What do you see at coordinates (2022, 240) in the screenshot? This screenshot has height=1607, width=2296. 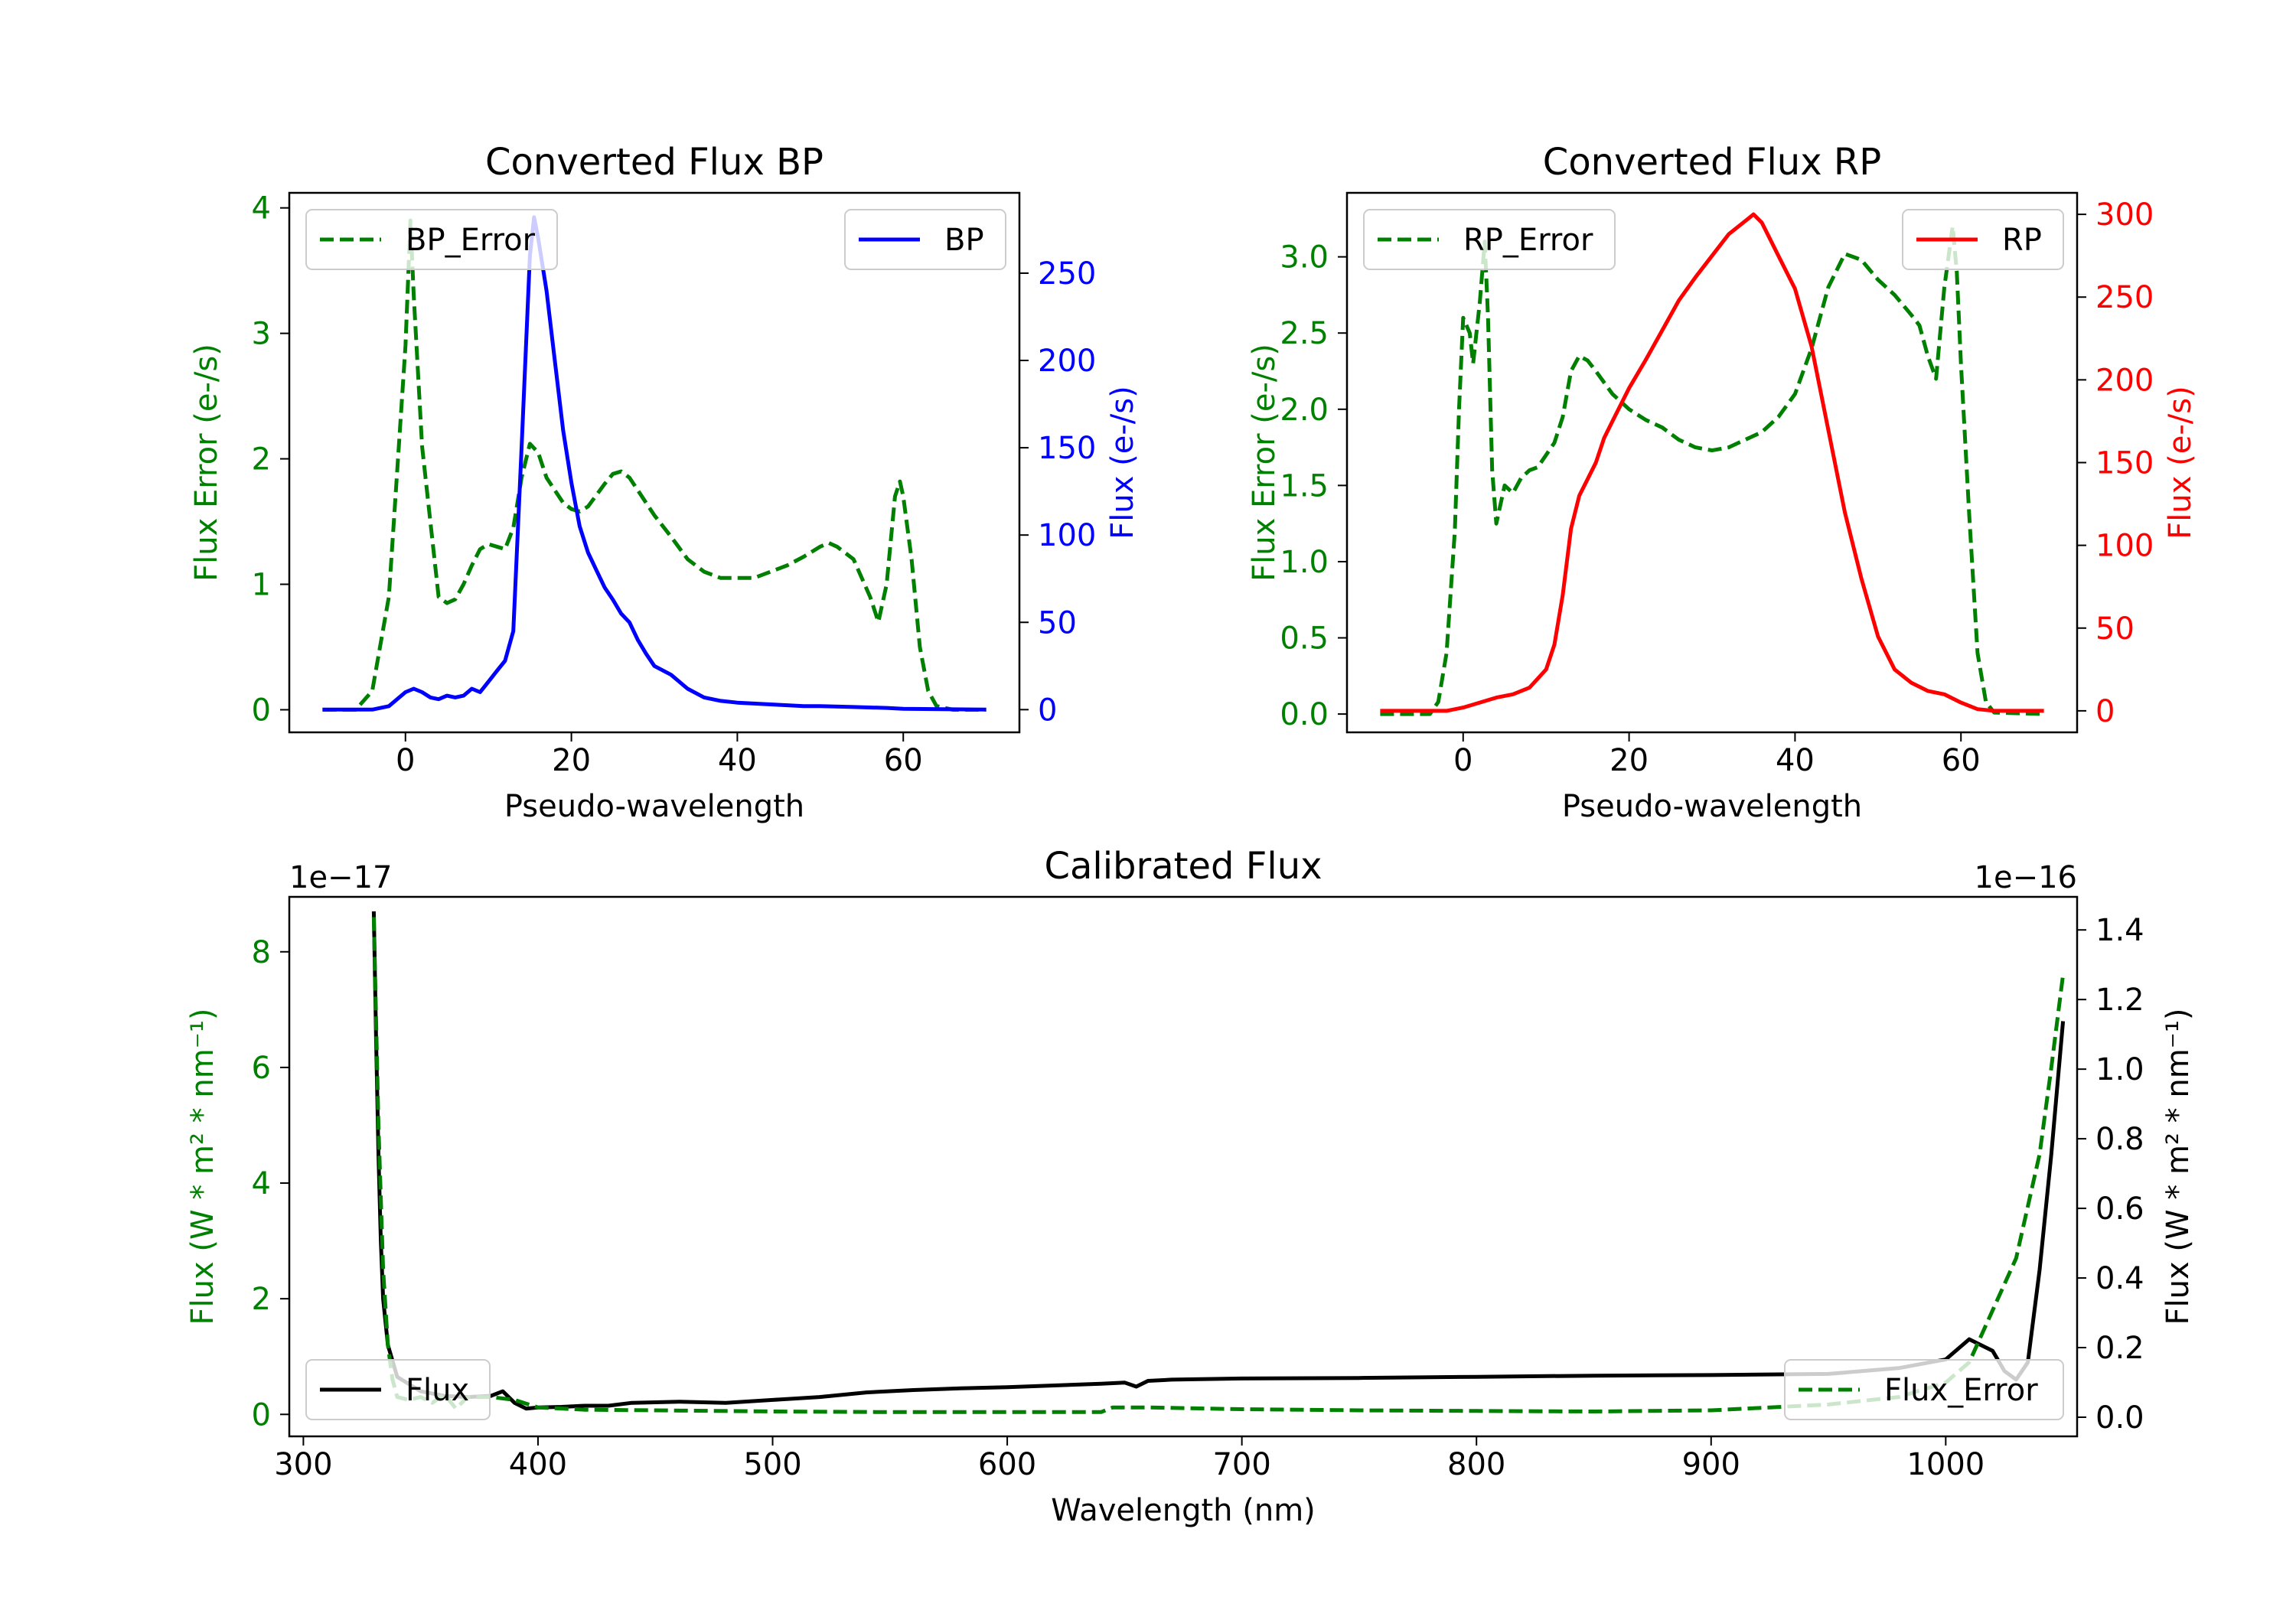 I see `legend-label: RP` at bounding box center [2022, 240].